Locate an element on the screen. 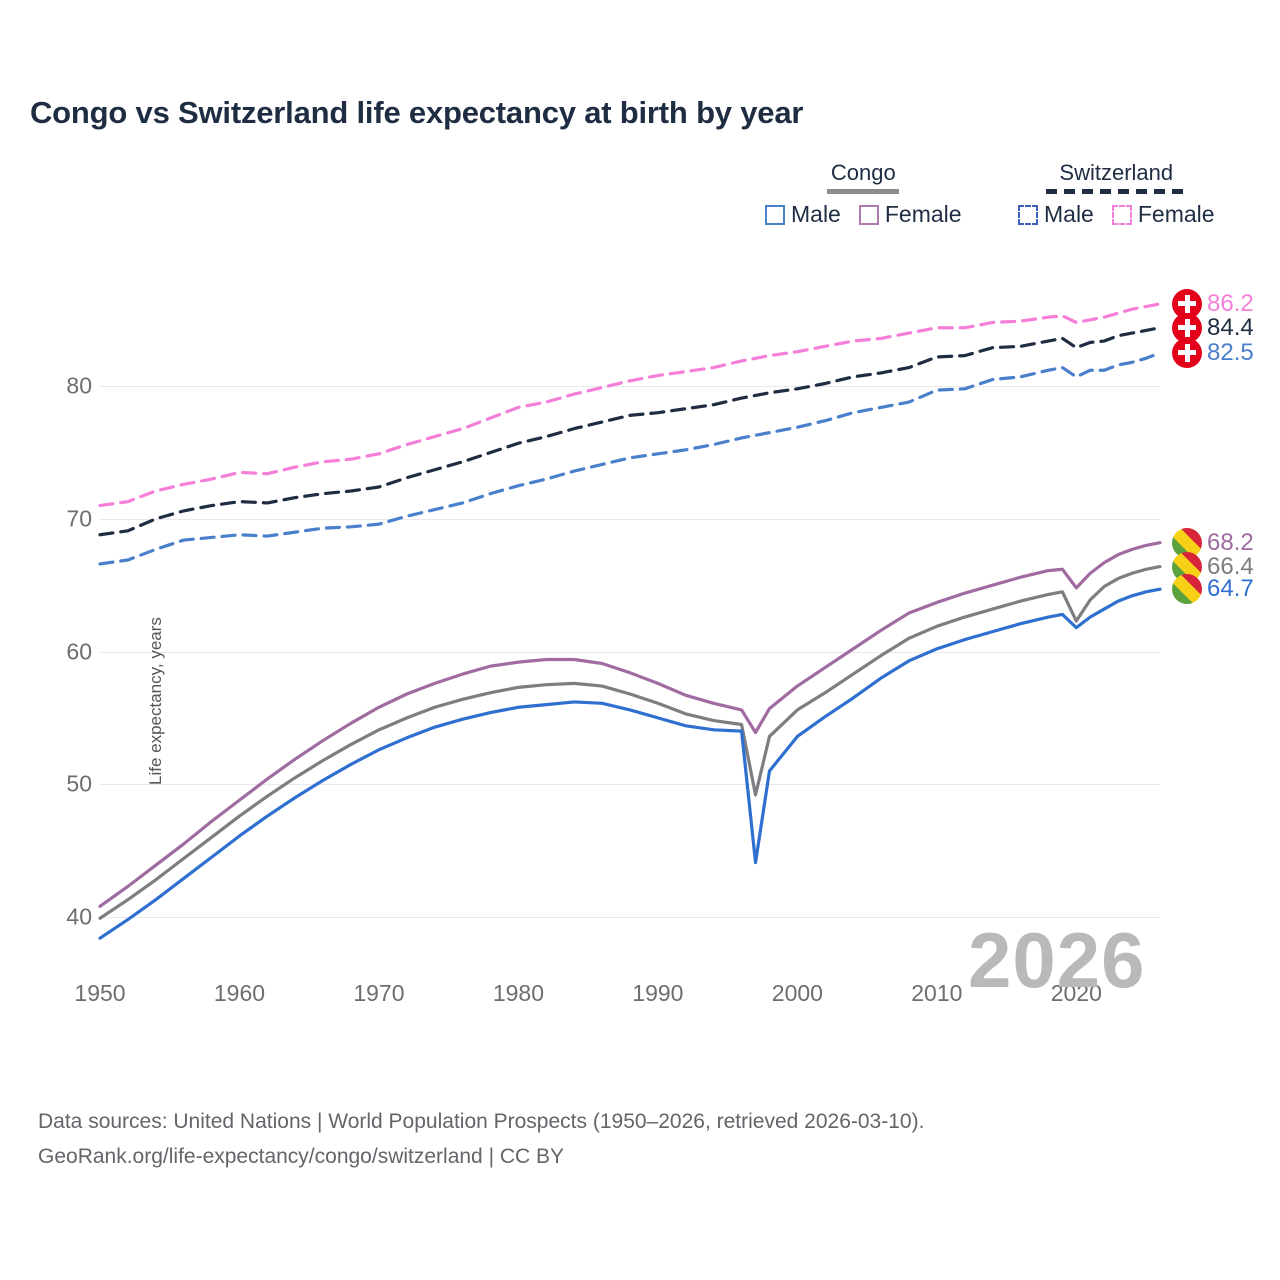 This screenshot has height=1280, width=1280. chart-legend: Congo Male Female Switzerland Male is located at coordinates (1010, 202).